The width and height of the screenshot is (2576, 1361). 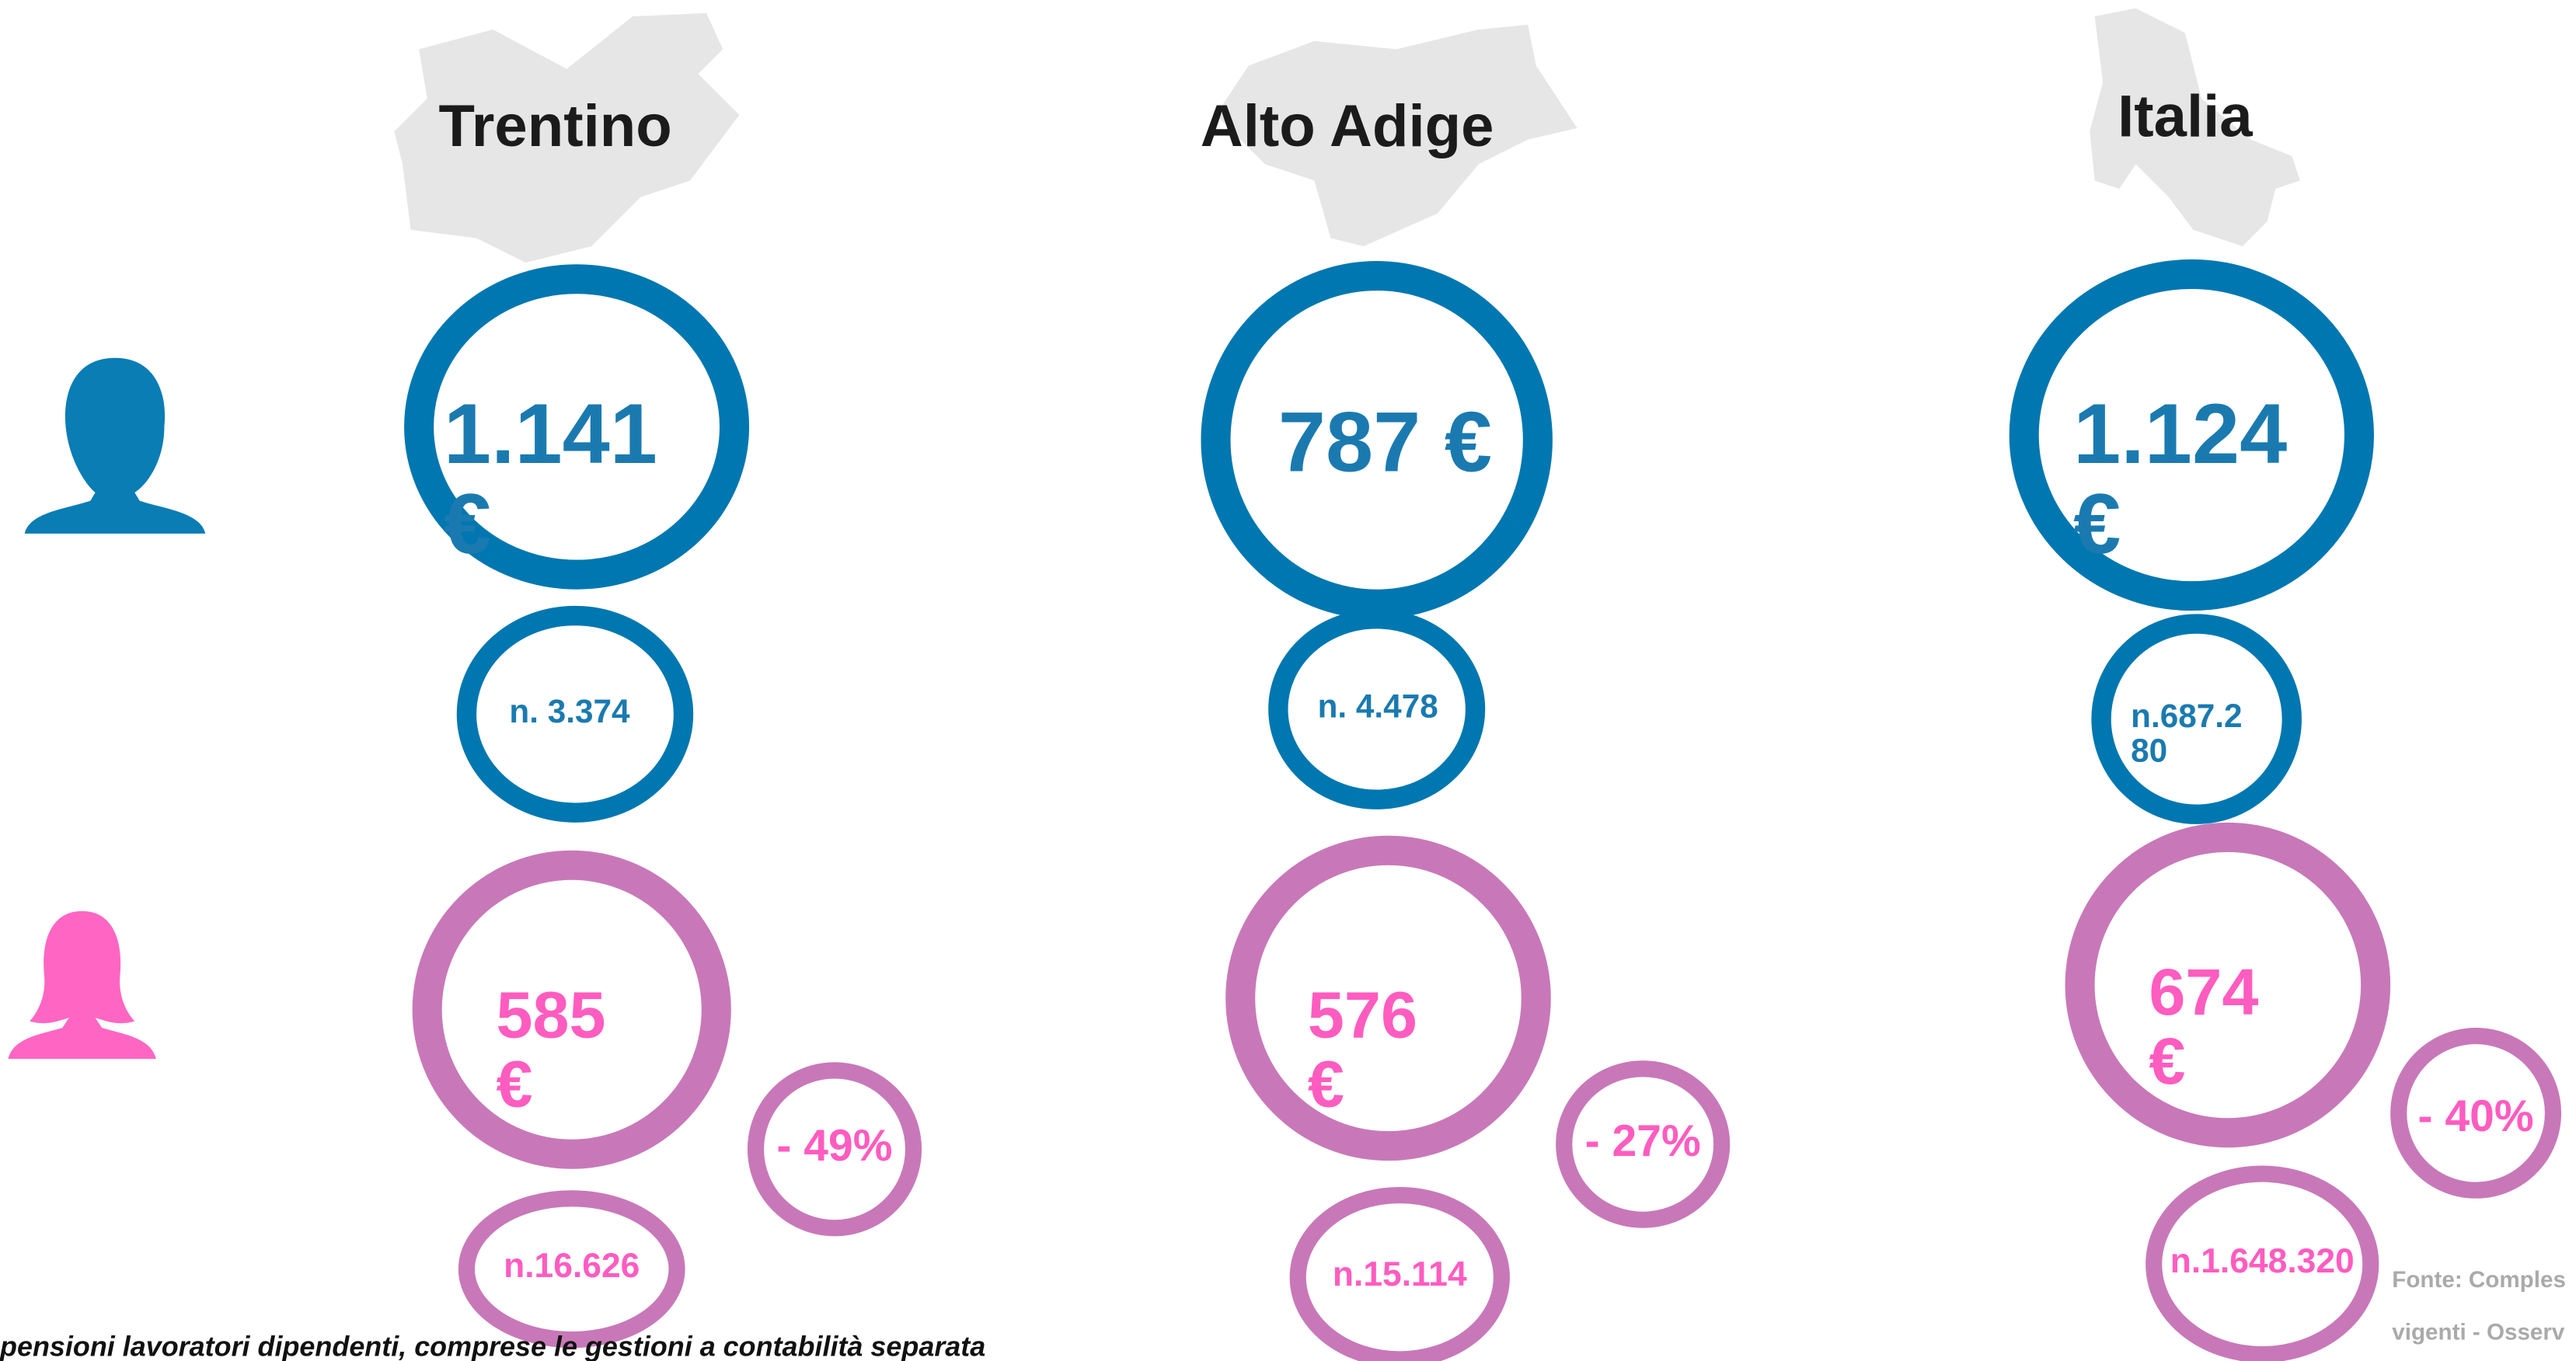 I want to click on female-amount: 585 €, so click(x=551, y=1051).